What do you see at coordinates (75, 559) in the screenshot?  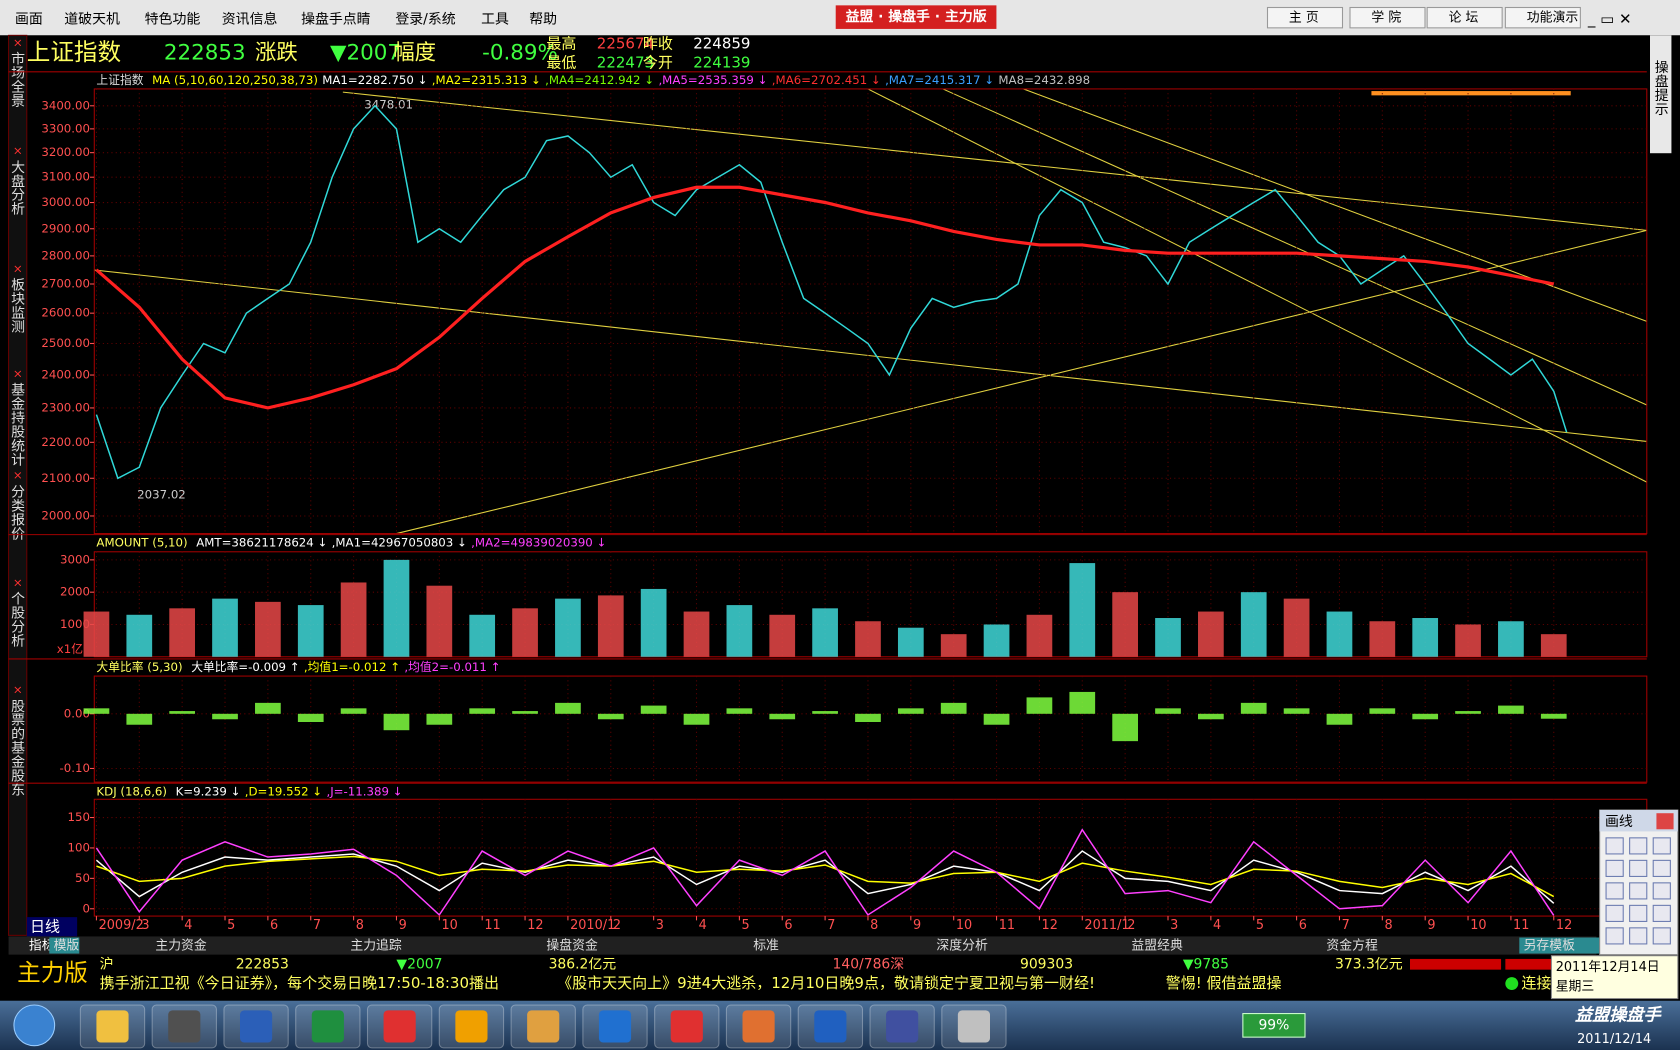 I see `y-tick-label: 3000` at bounding box center [75, 559].